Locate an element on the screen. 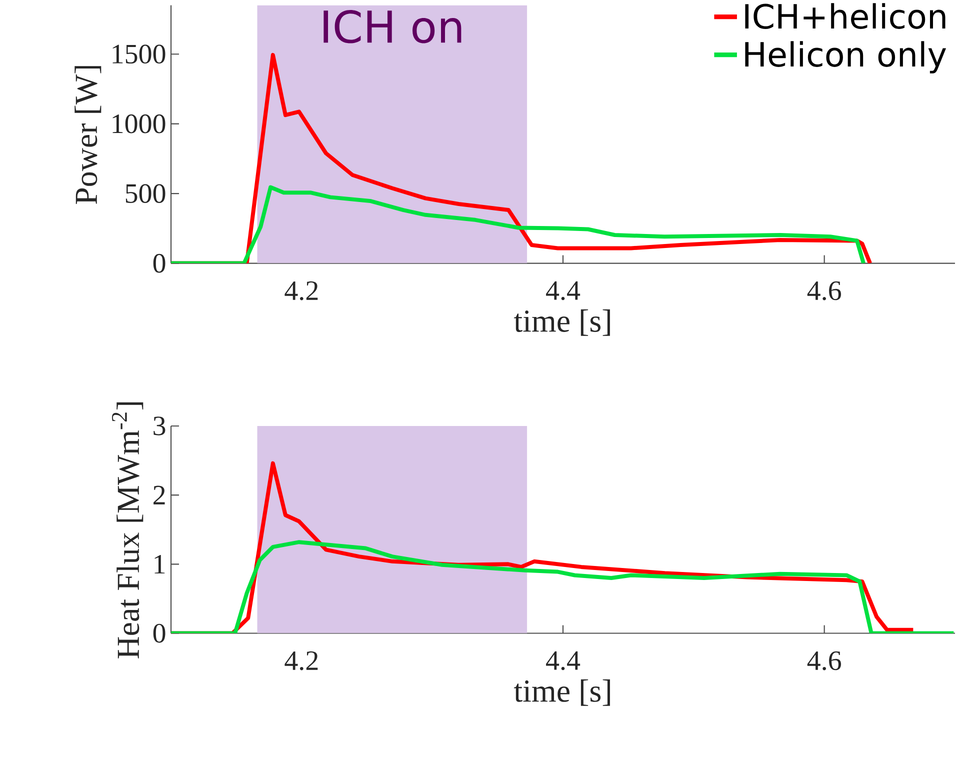 The width and height of the screenshot is (958, 759). line-series is located at coordinates (518, 224).